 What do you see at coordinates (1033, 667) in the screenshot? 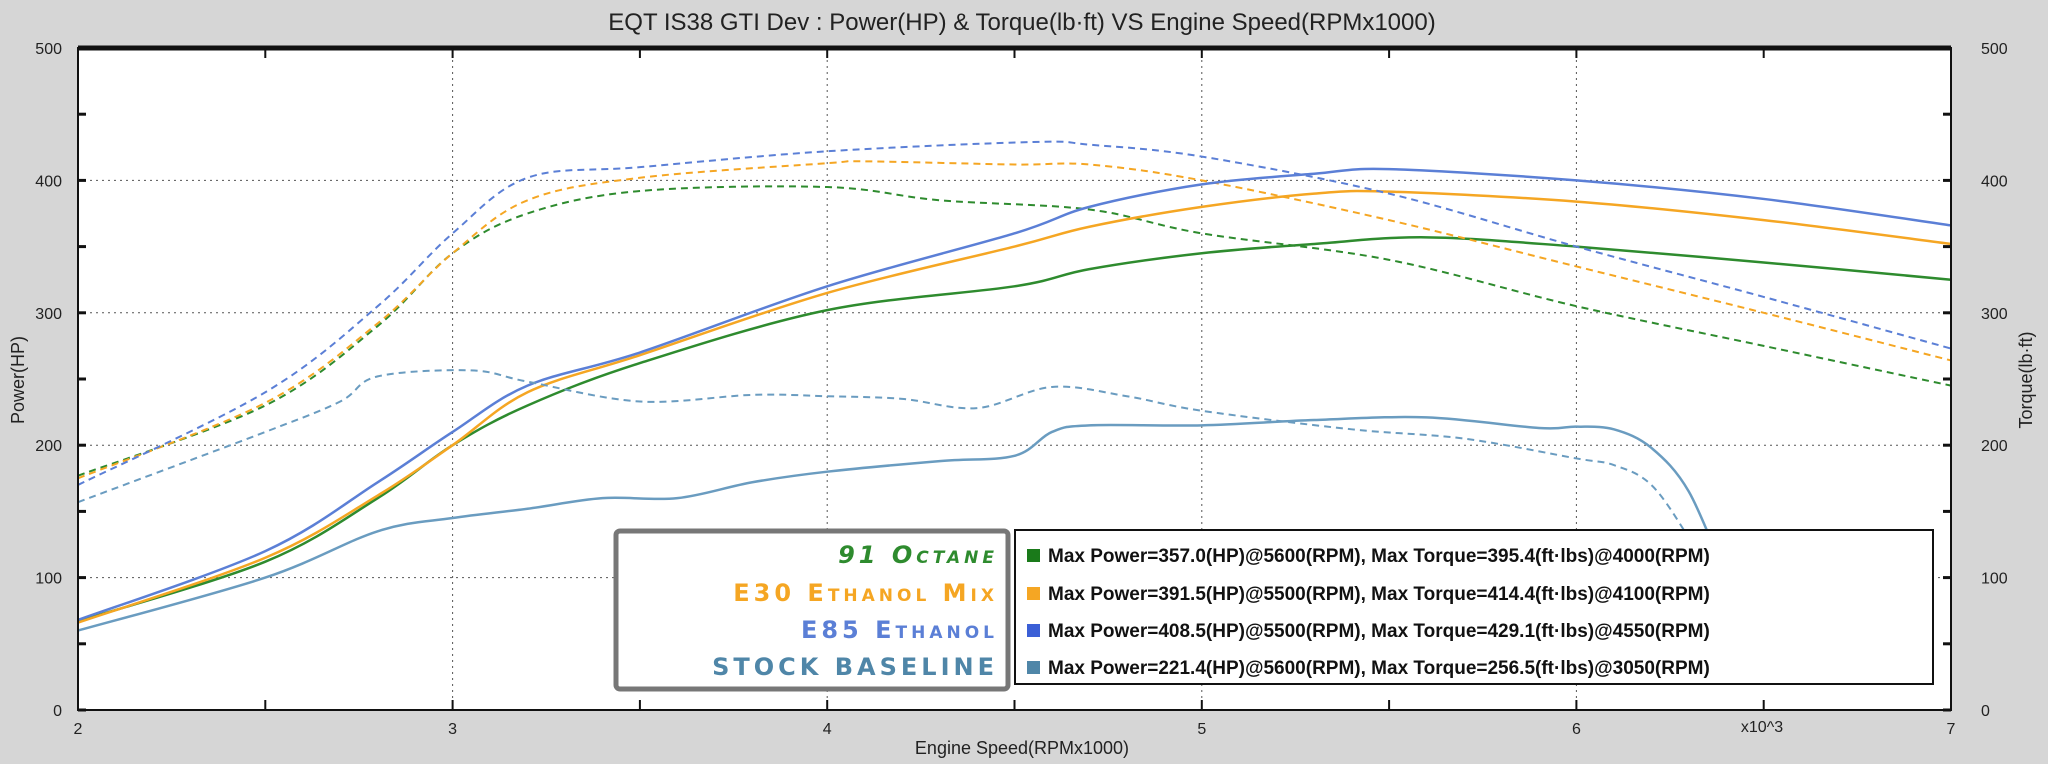
I see `swatch-stock` at bounding box center [1033, 667].